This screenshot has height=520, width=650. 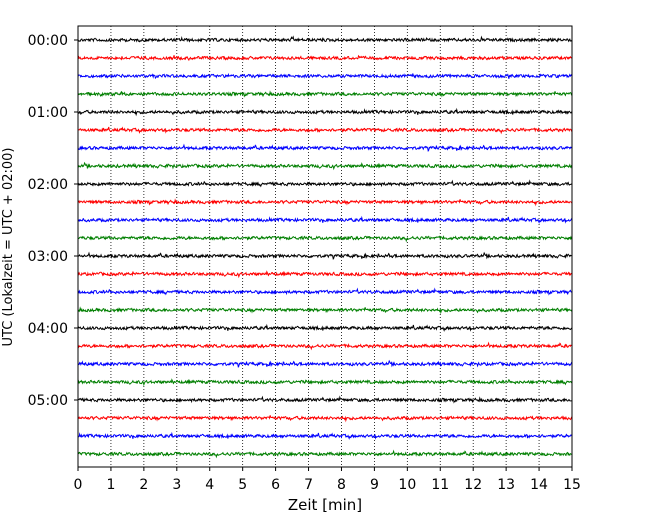 What do you see at coordinates (8, 247) in the screenshot?
I see `y-axis-label: UTC (Lokalzeit = UTC + 02:00)` at bounding box center [8, 247].